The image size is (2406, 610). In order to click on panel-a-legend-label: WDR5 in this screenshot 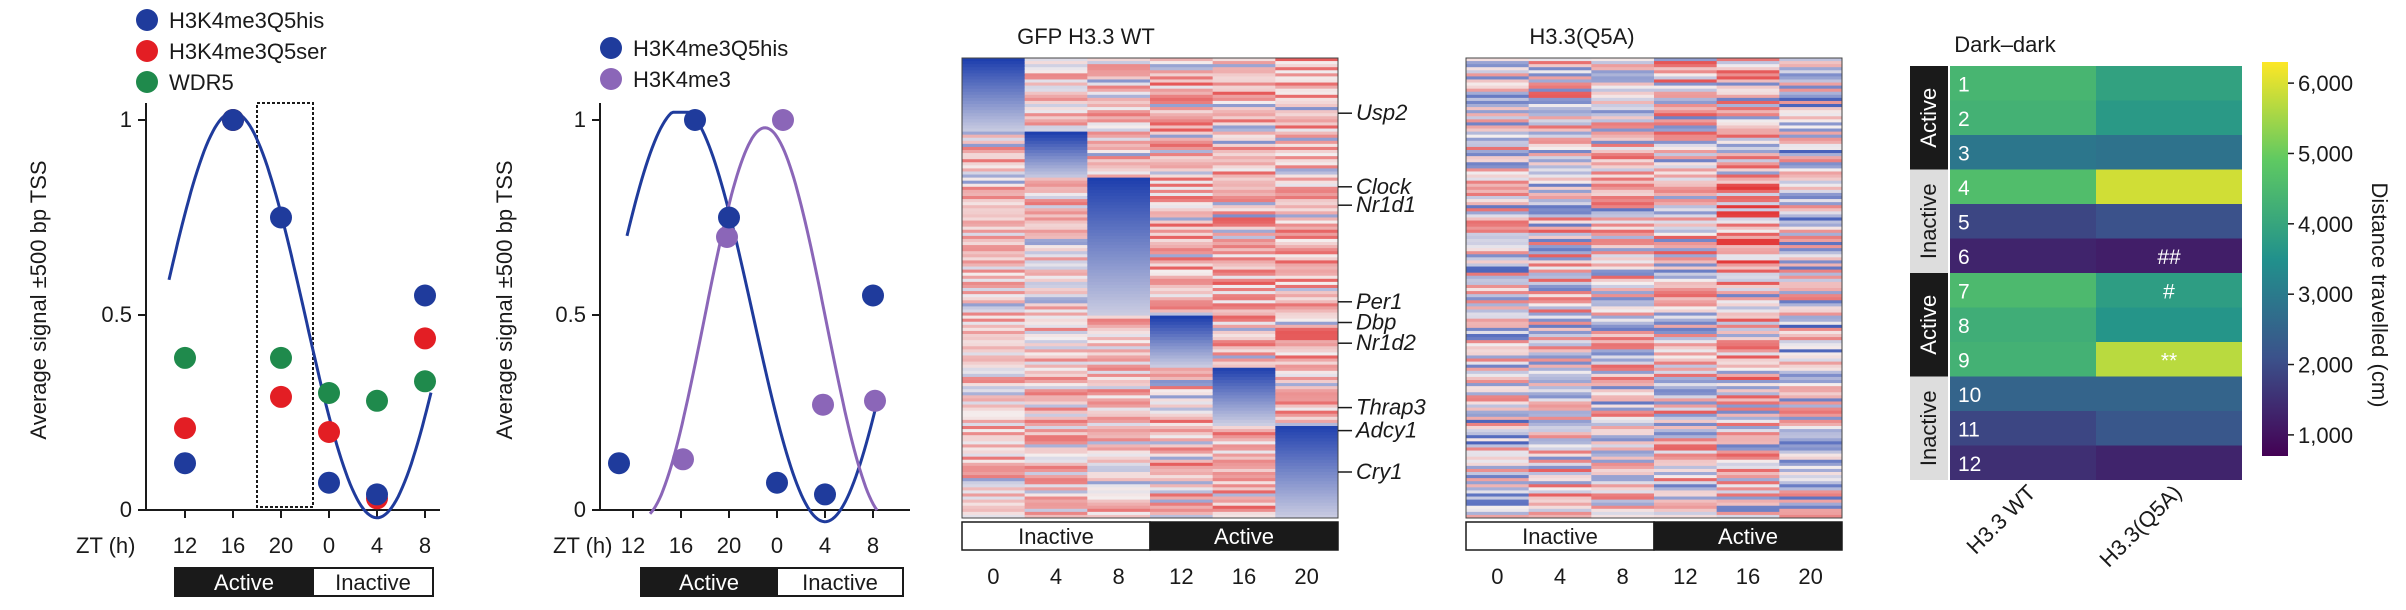, I will do `click(201, 82)`.